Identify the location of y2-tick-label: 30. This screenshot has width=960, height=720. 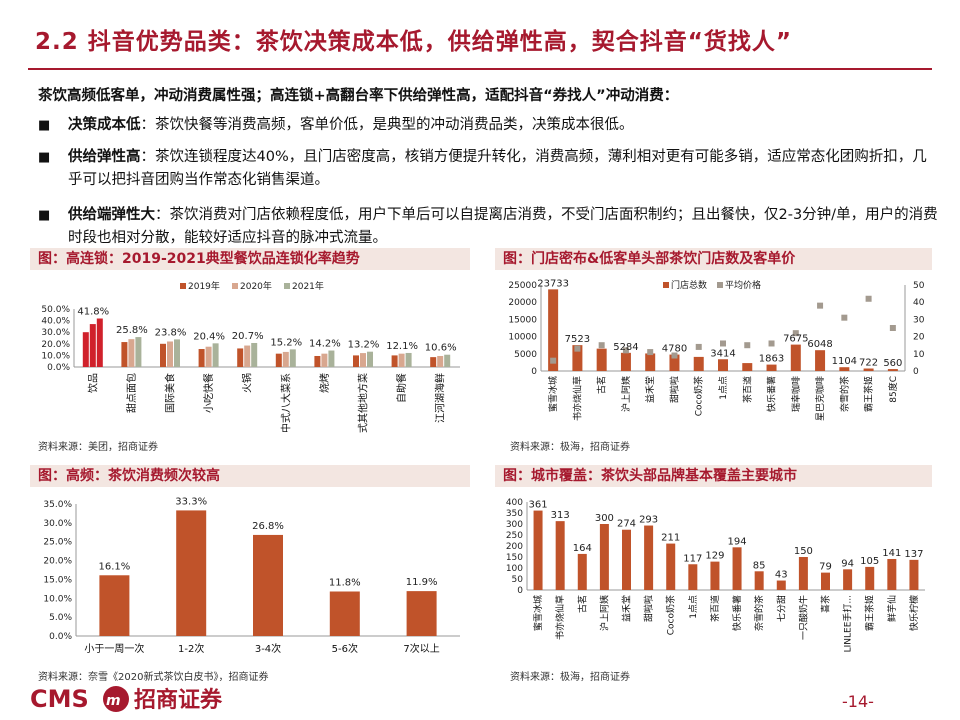
(919, 320).